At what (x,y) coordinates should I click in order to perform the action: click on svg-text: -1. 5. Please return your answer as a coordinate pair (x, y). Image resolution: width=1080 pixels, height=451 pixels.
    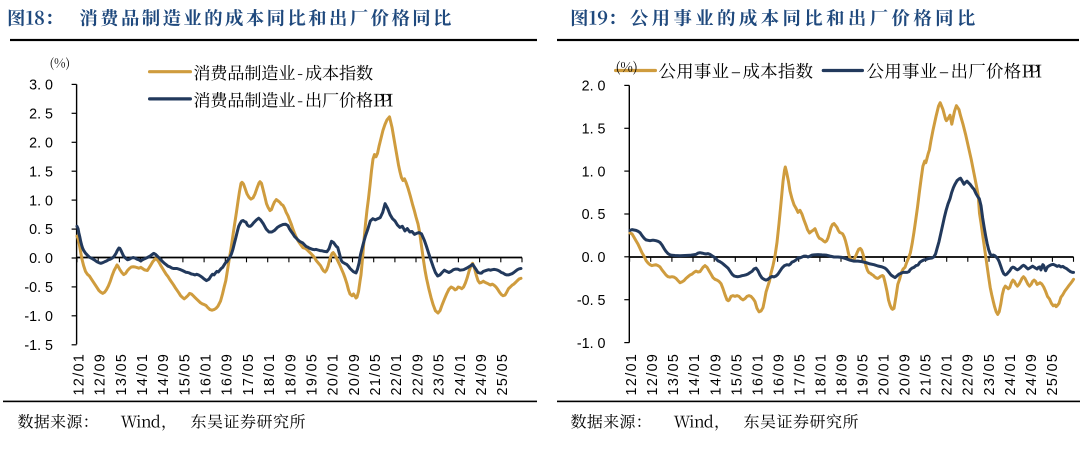
    Looking at the image, I should click on (38, 346).